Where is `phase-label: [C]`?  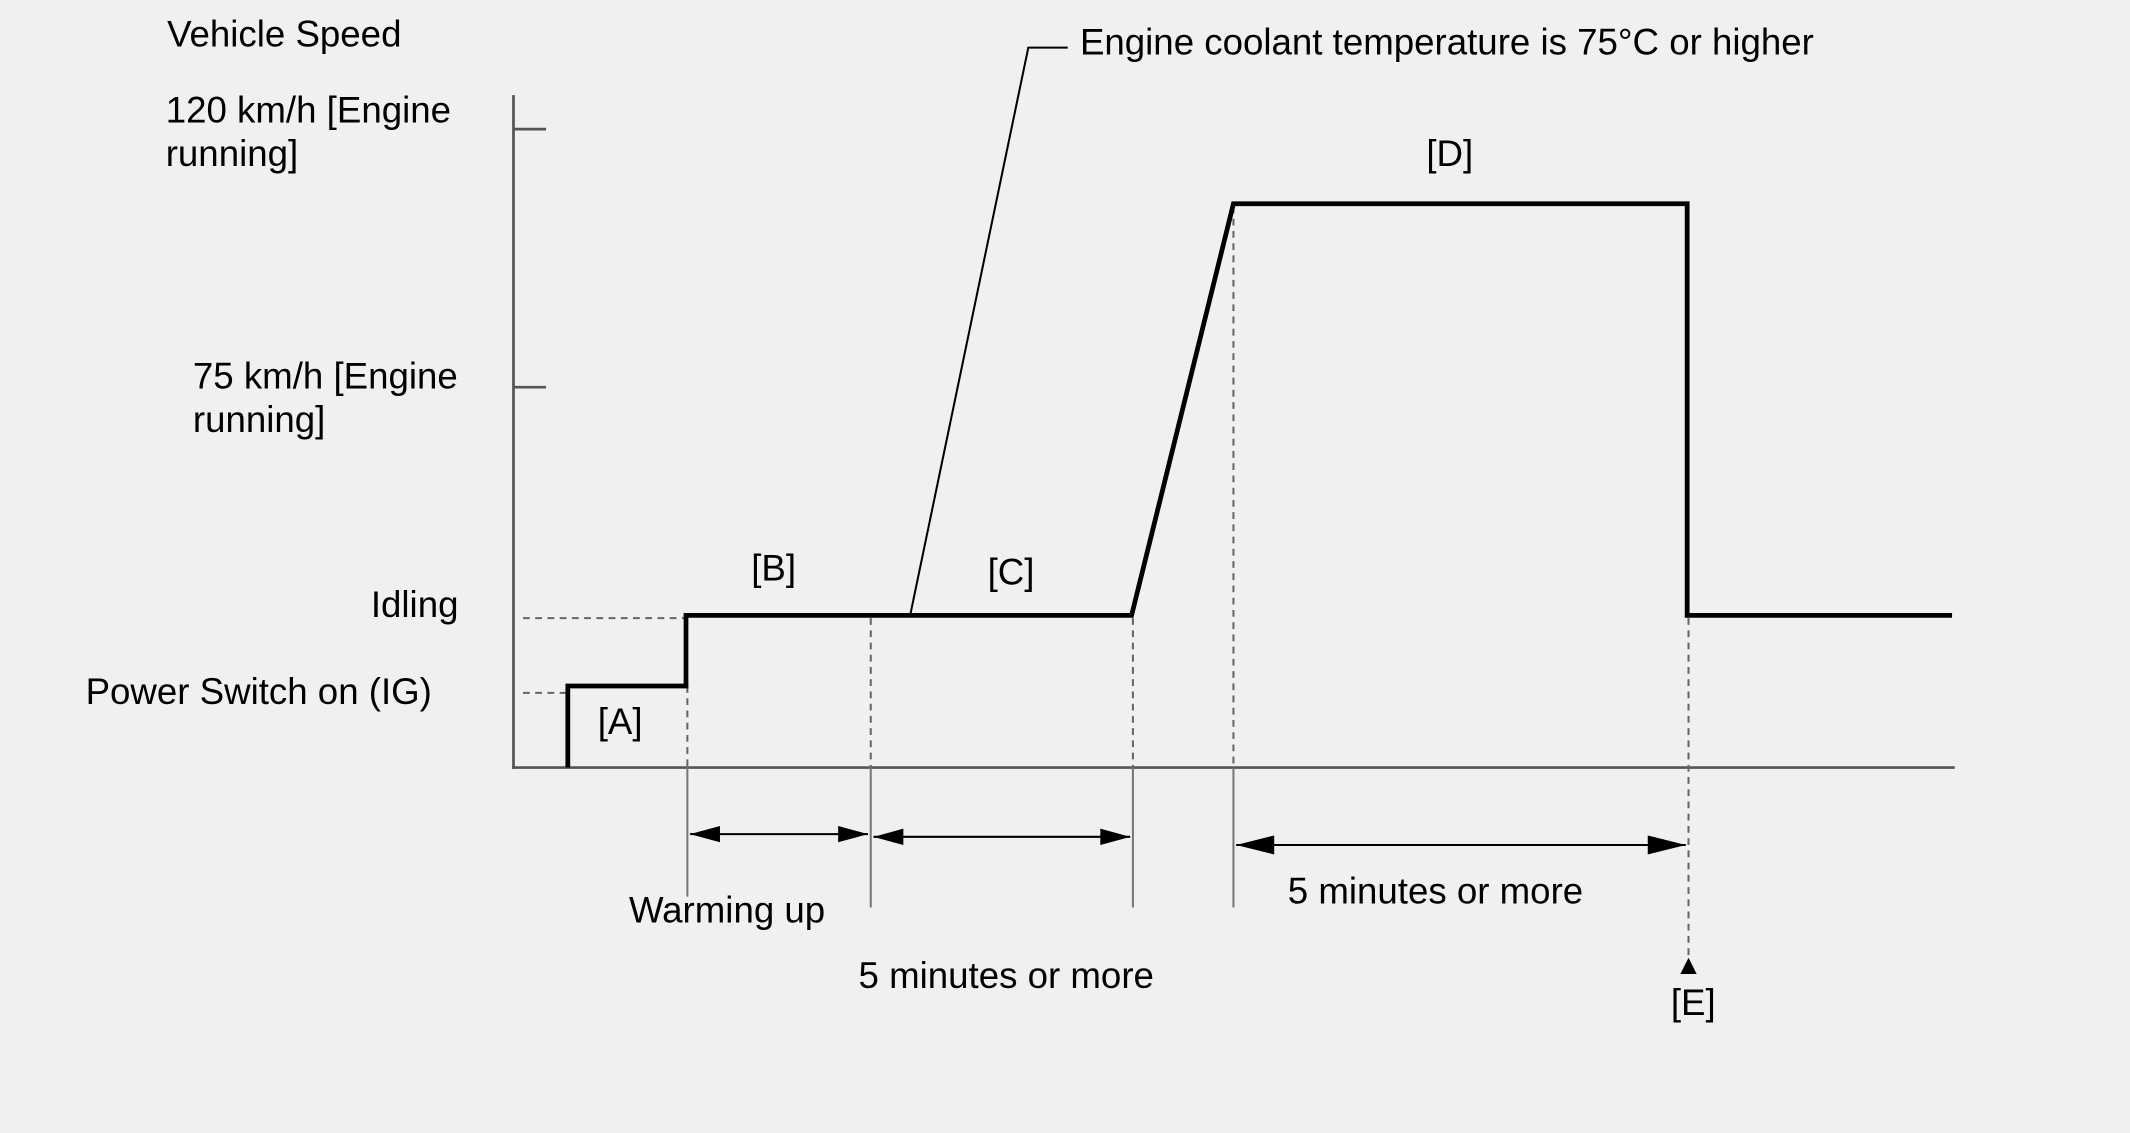
phase-label: [C] is located at coordinates (1011, 571).